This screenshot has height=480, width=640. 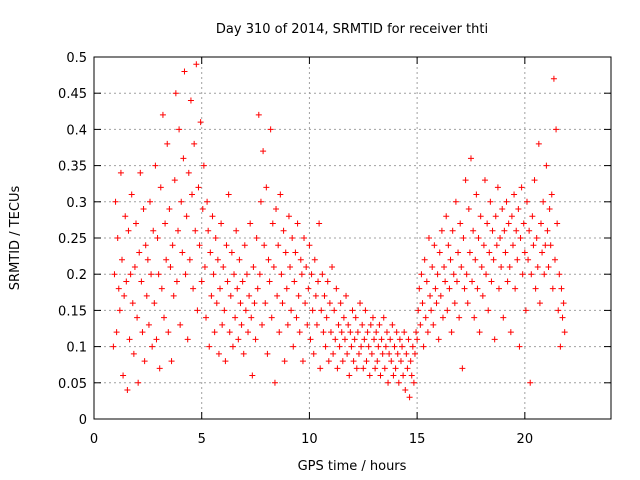 What do you see at coordinates (83, 420) in the screenshot?
I see `y-tick-label: 0` at bounding box center [83, 420].